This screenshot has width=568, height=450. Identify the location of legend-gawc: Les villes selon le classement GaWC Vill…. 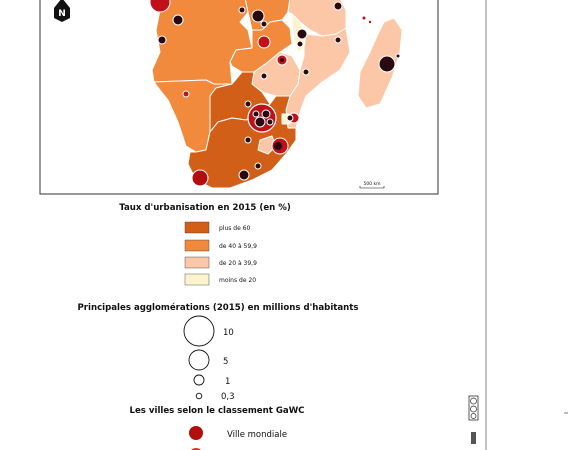
(217, 428).